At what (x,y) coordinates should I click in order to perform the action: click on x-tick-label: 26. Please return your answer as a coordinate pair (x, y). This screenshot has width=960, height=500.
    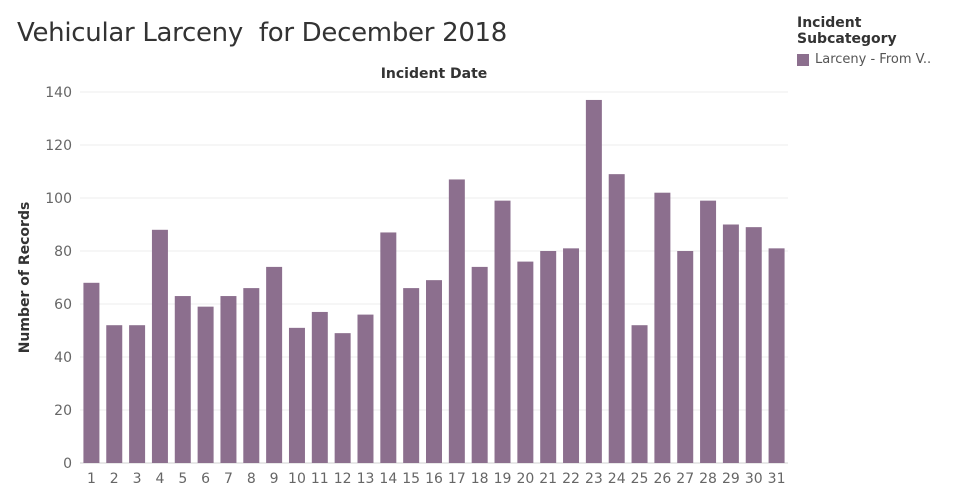
    Looking at the image, I should click on (662, 479).